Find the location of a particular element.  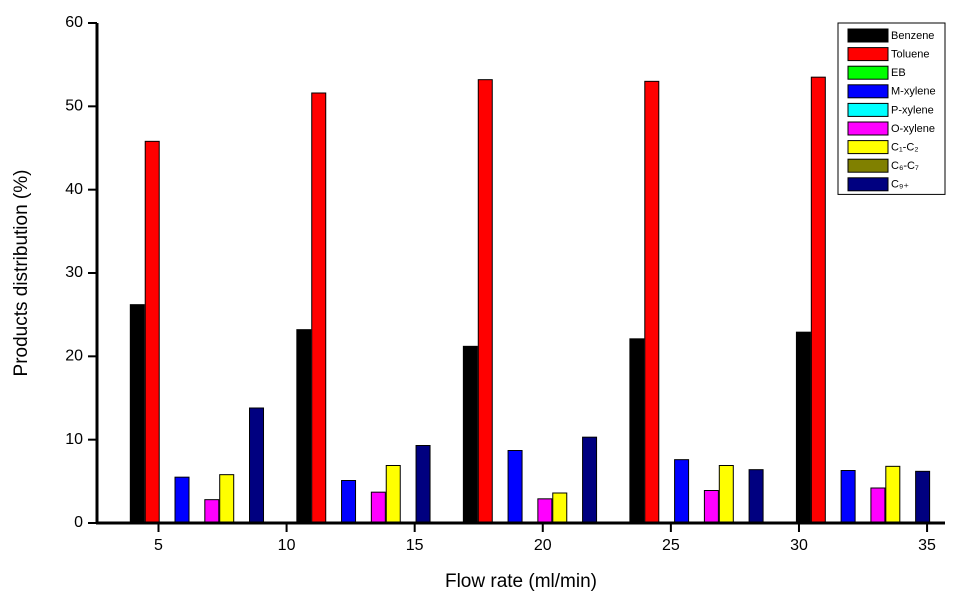

y-axis-title: Products distribution (%) is located at coordinates (21, 273).